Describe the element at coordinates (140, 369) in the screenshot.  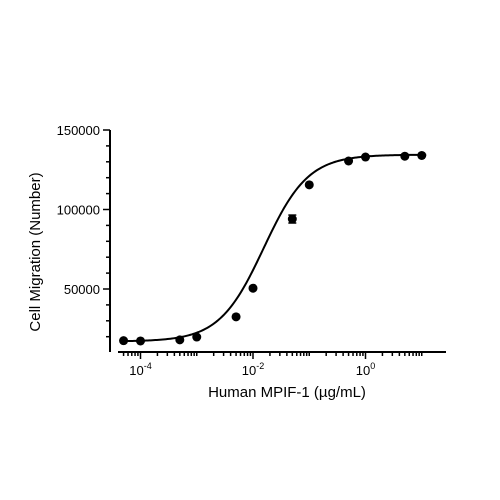
I see `x-tick-label: 10⁻⁴` at that location.